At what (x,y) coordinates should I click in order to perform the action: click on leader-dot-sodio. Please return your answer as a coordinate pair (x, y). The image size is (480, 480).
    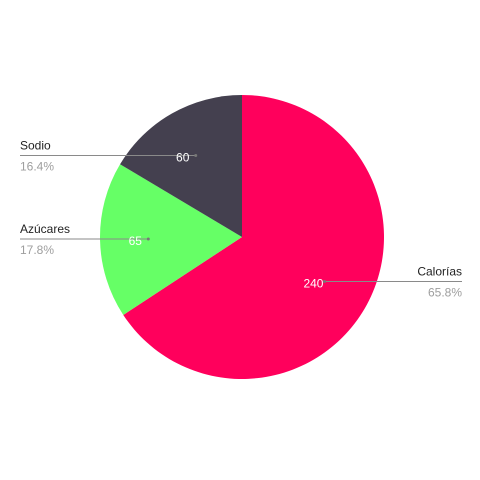
    Looking at the image, I should click on (196, 155).